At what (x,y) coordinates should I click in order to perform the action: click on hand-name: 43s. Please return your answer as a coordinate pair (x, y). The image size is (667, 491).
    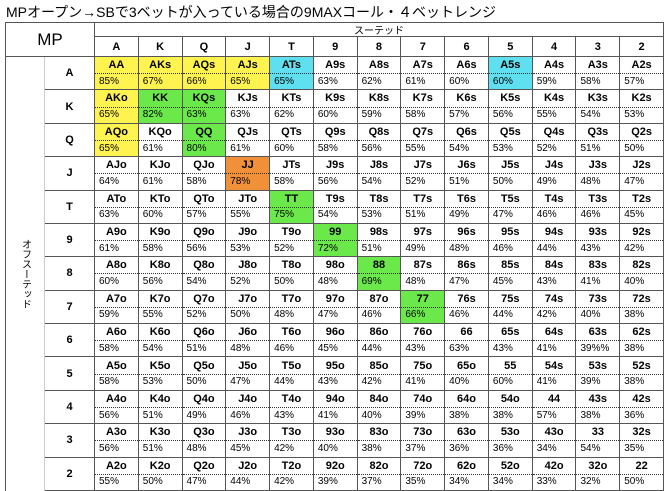
    Looking at the image, I should click on (598, 400).